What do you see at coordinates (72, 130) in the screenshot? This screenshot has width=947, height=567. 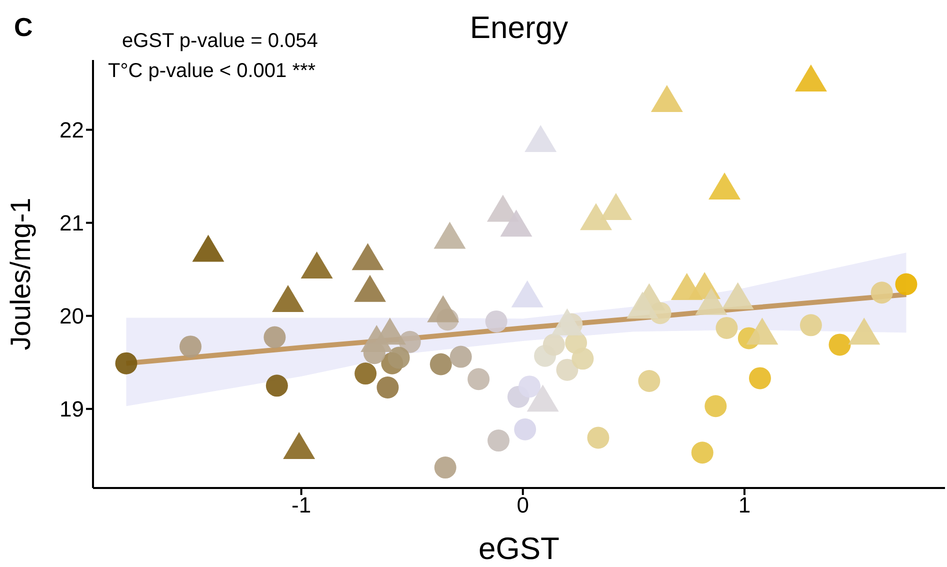 I see `y-tick-label: 22` at bounding box center [72, 130].